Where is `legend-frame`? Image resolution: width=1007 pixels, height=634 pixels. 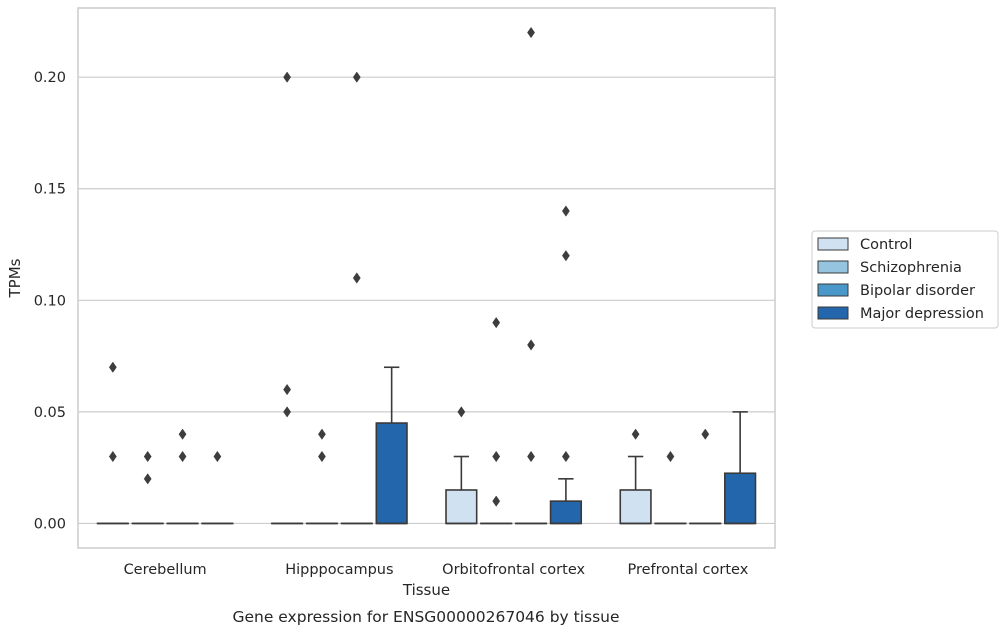
legend-frame is located at coordinates (905, 279).